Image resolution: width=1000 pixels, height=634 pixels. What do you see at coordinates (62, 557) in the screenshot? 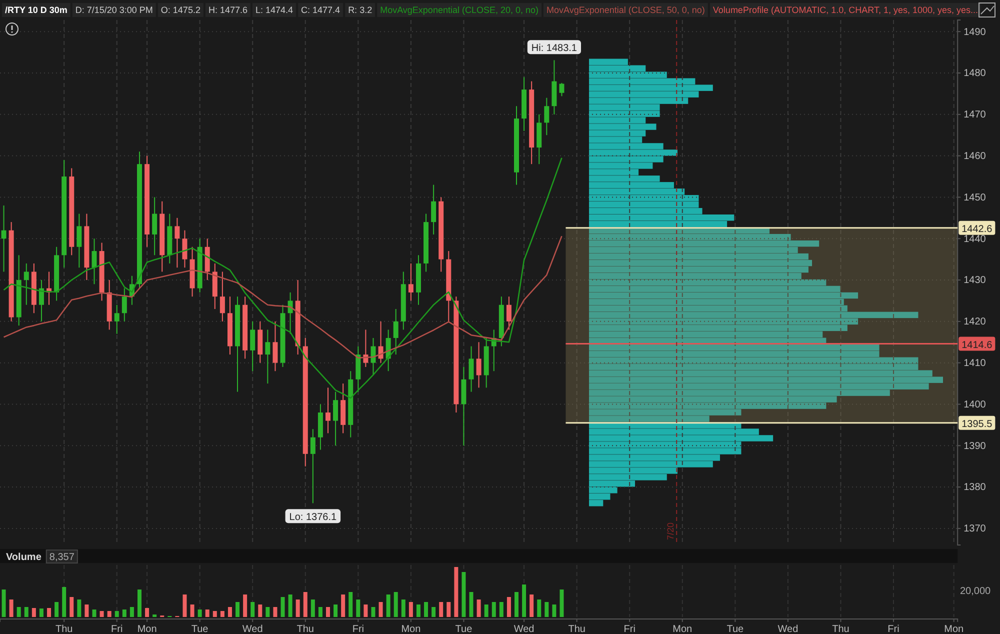
I see `text: 8,357` at bounding box center [62, 557].